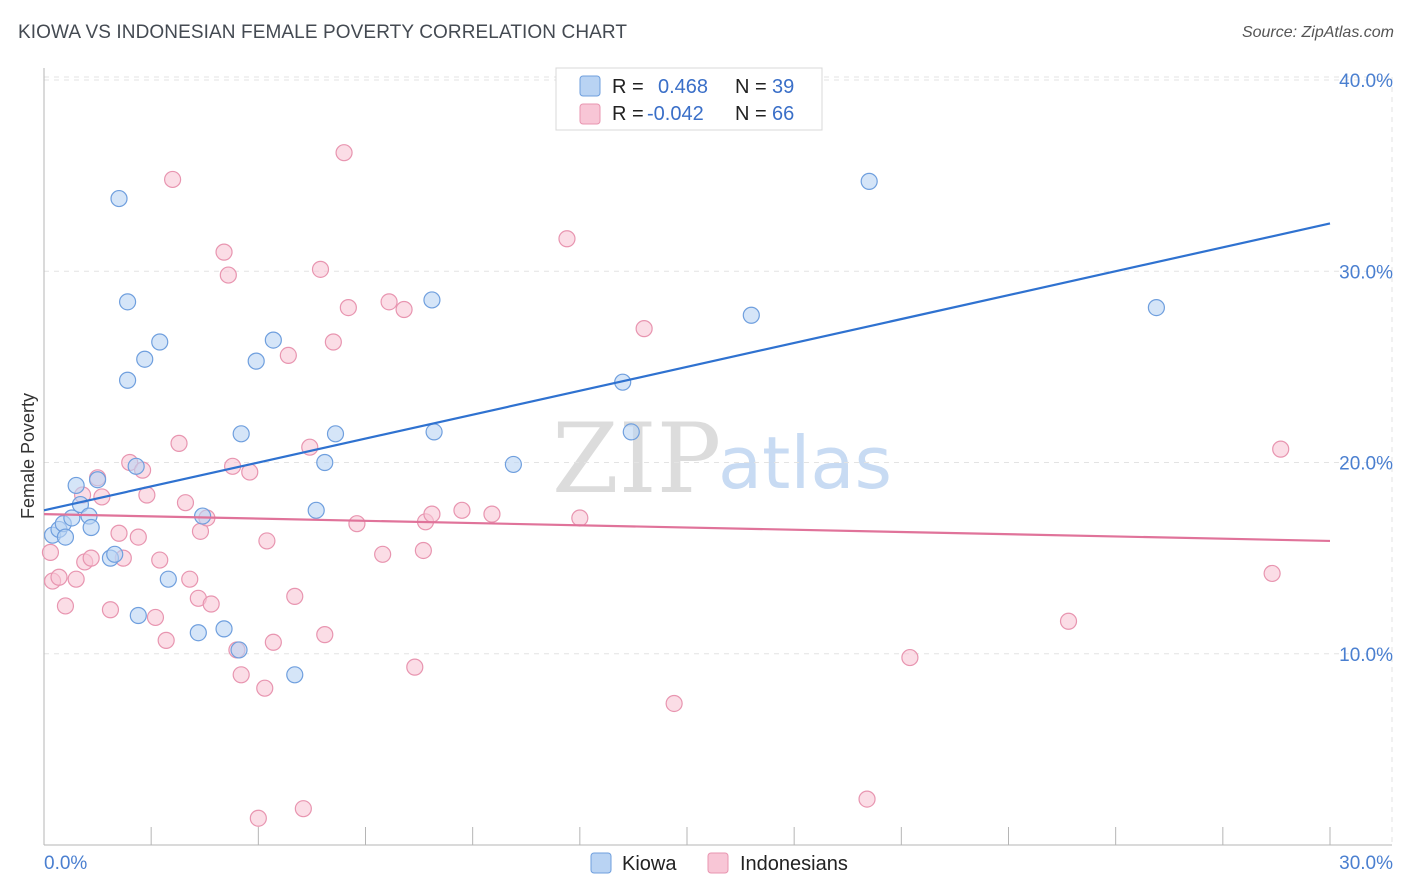 The image size is (1406, 892). What do you see at coordinates (601, 863) in the screenshot?
I see `bottom-legend-kiowa-swatch` at bounding box center [601, 863].